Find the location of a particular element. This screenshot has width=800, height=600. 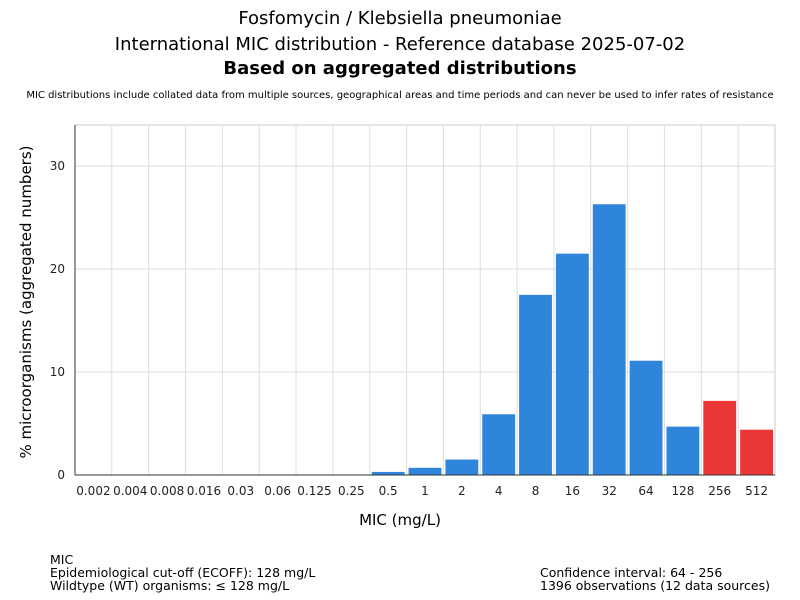

x-tick-label: 0.06 is located at coordinates (277, 491).